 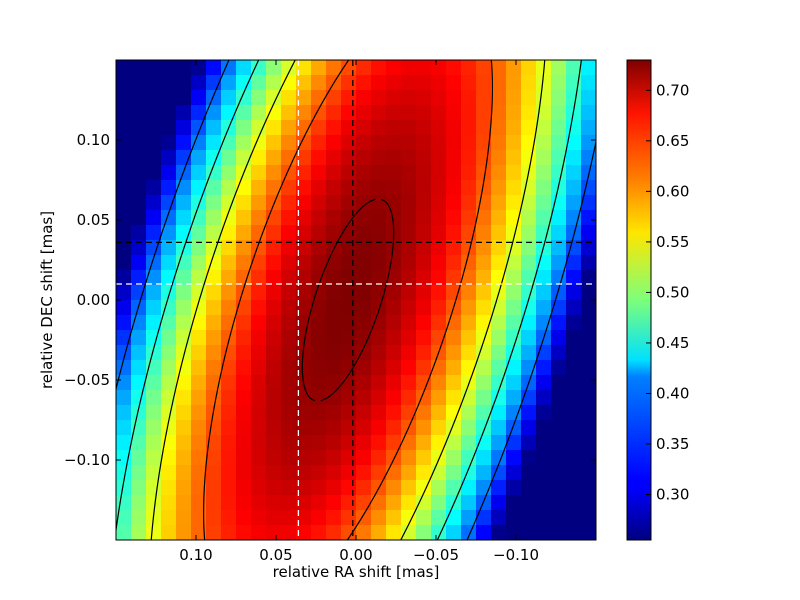 What do you see at coordinates (672, 343) in the screenshot?
I see `colorbar-tick-label: 0.45` at bounding box center [672, 343].